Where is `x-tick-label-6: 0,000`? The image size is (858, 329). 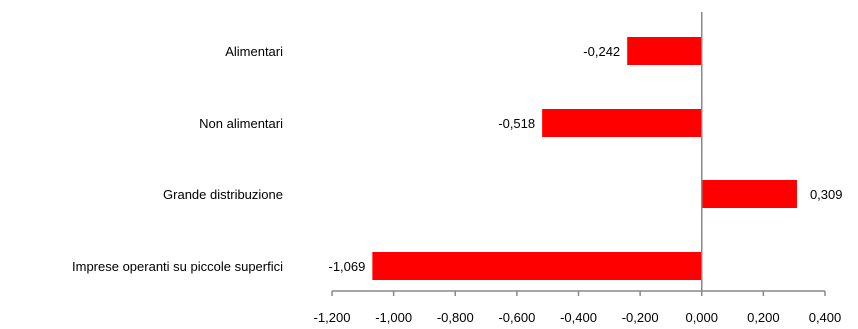
x-tick-label-6: 0,000 is located at coordinates (701, 317).